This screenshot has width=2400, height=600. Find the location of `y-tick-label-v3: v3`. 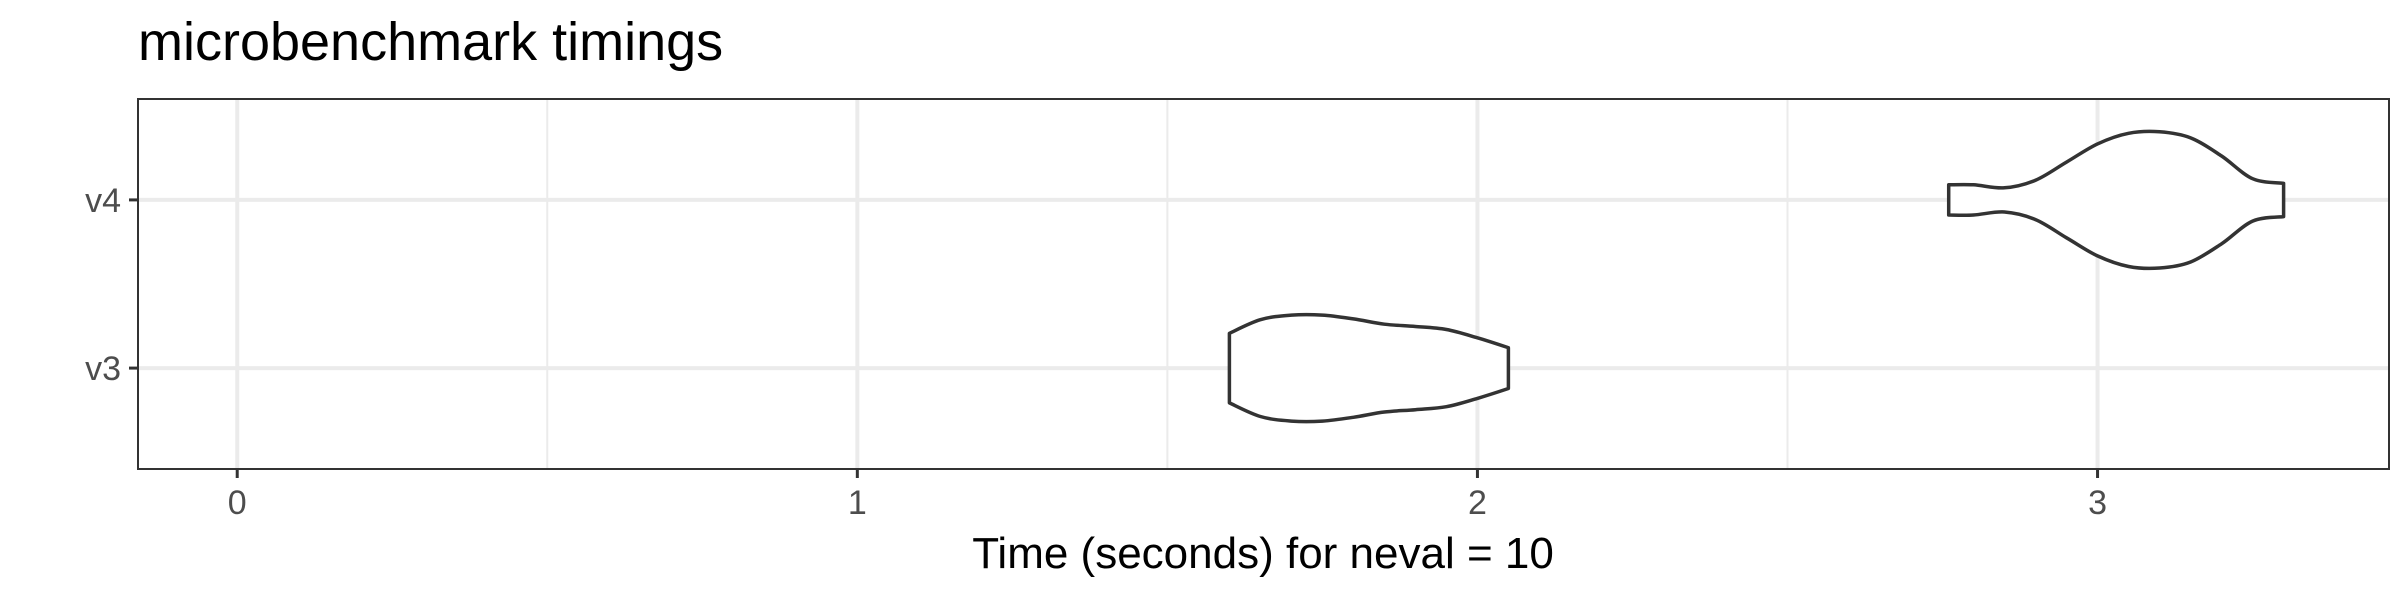

y-tick-label-v3: v3 is located at coordinates (103, 369).